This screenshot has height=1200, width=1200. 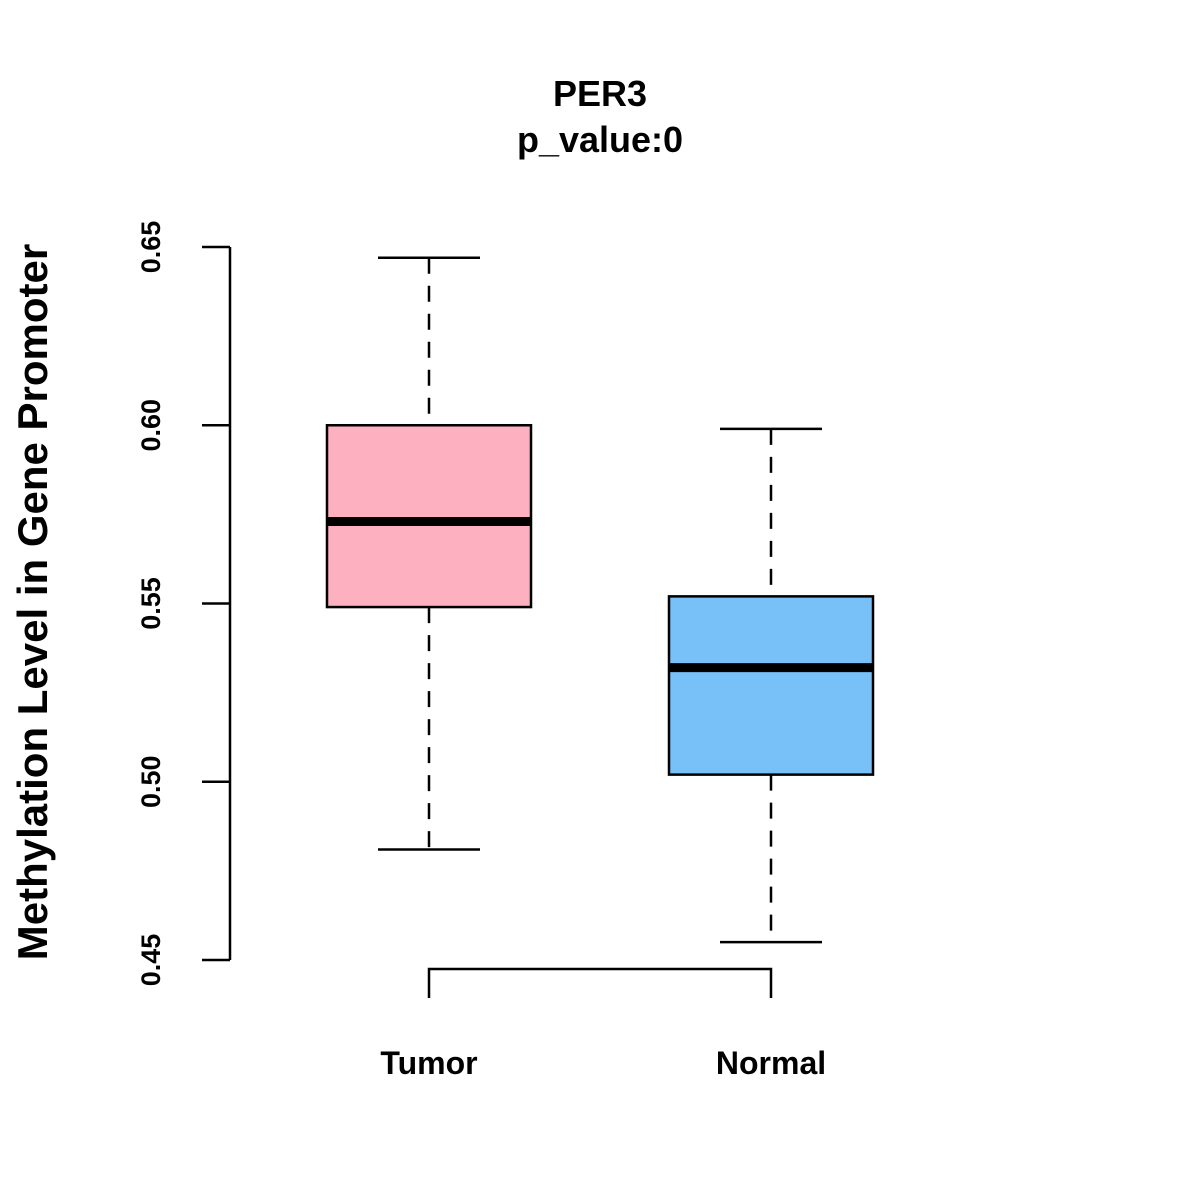 I want to click on y-tick-label: 0.45, so click(x=151, y=960).